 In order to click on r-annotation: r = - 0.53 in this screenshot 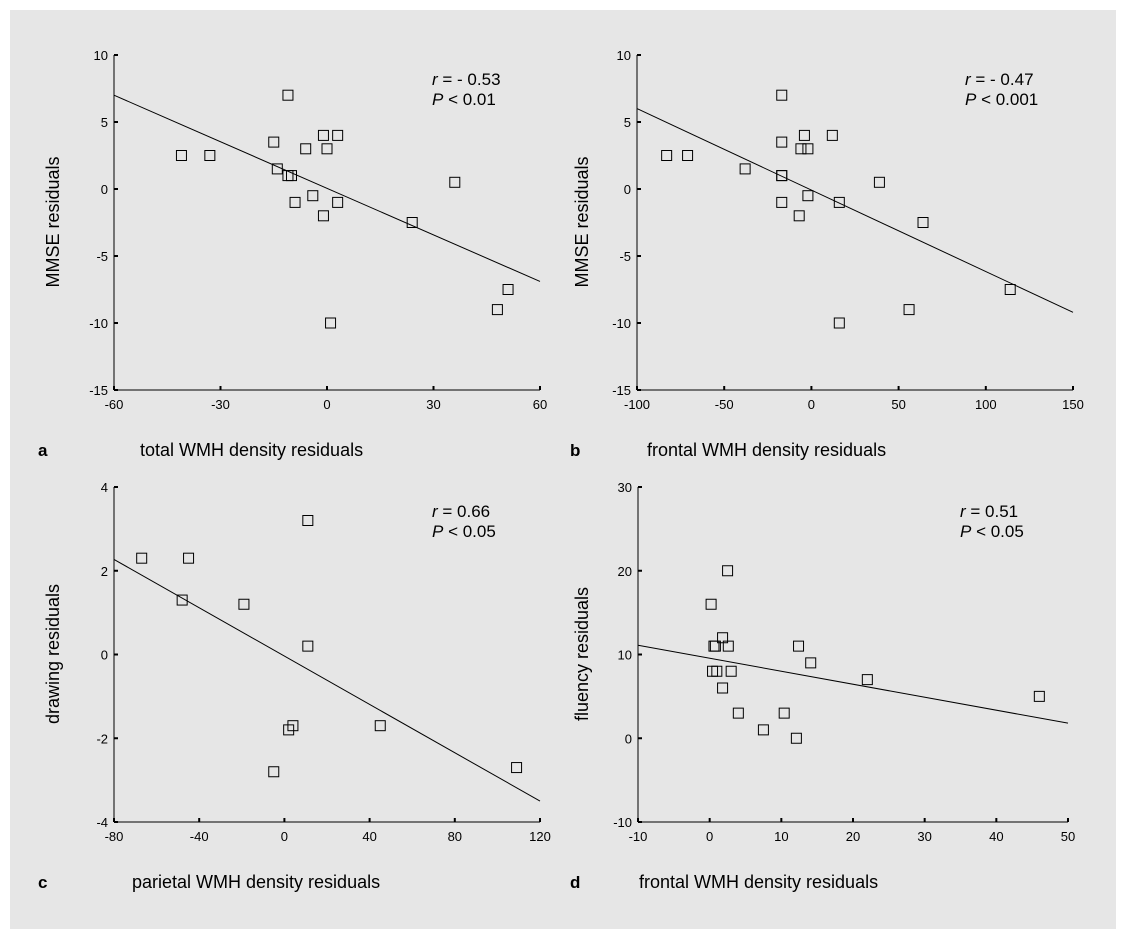, I will do `click(466, 79)`.